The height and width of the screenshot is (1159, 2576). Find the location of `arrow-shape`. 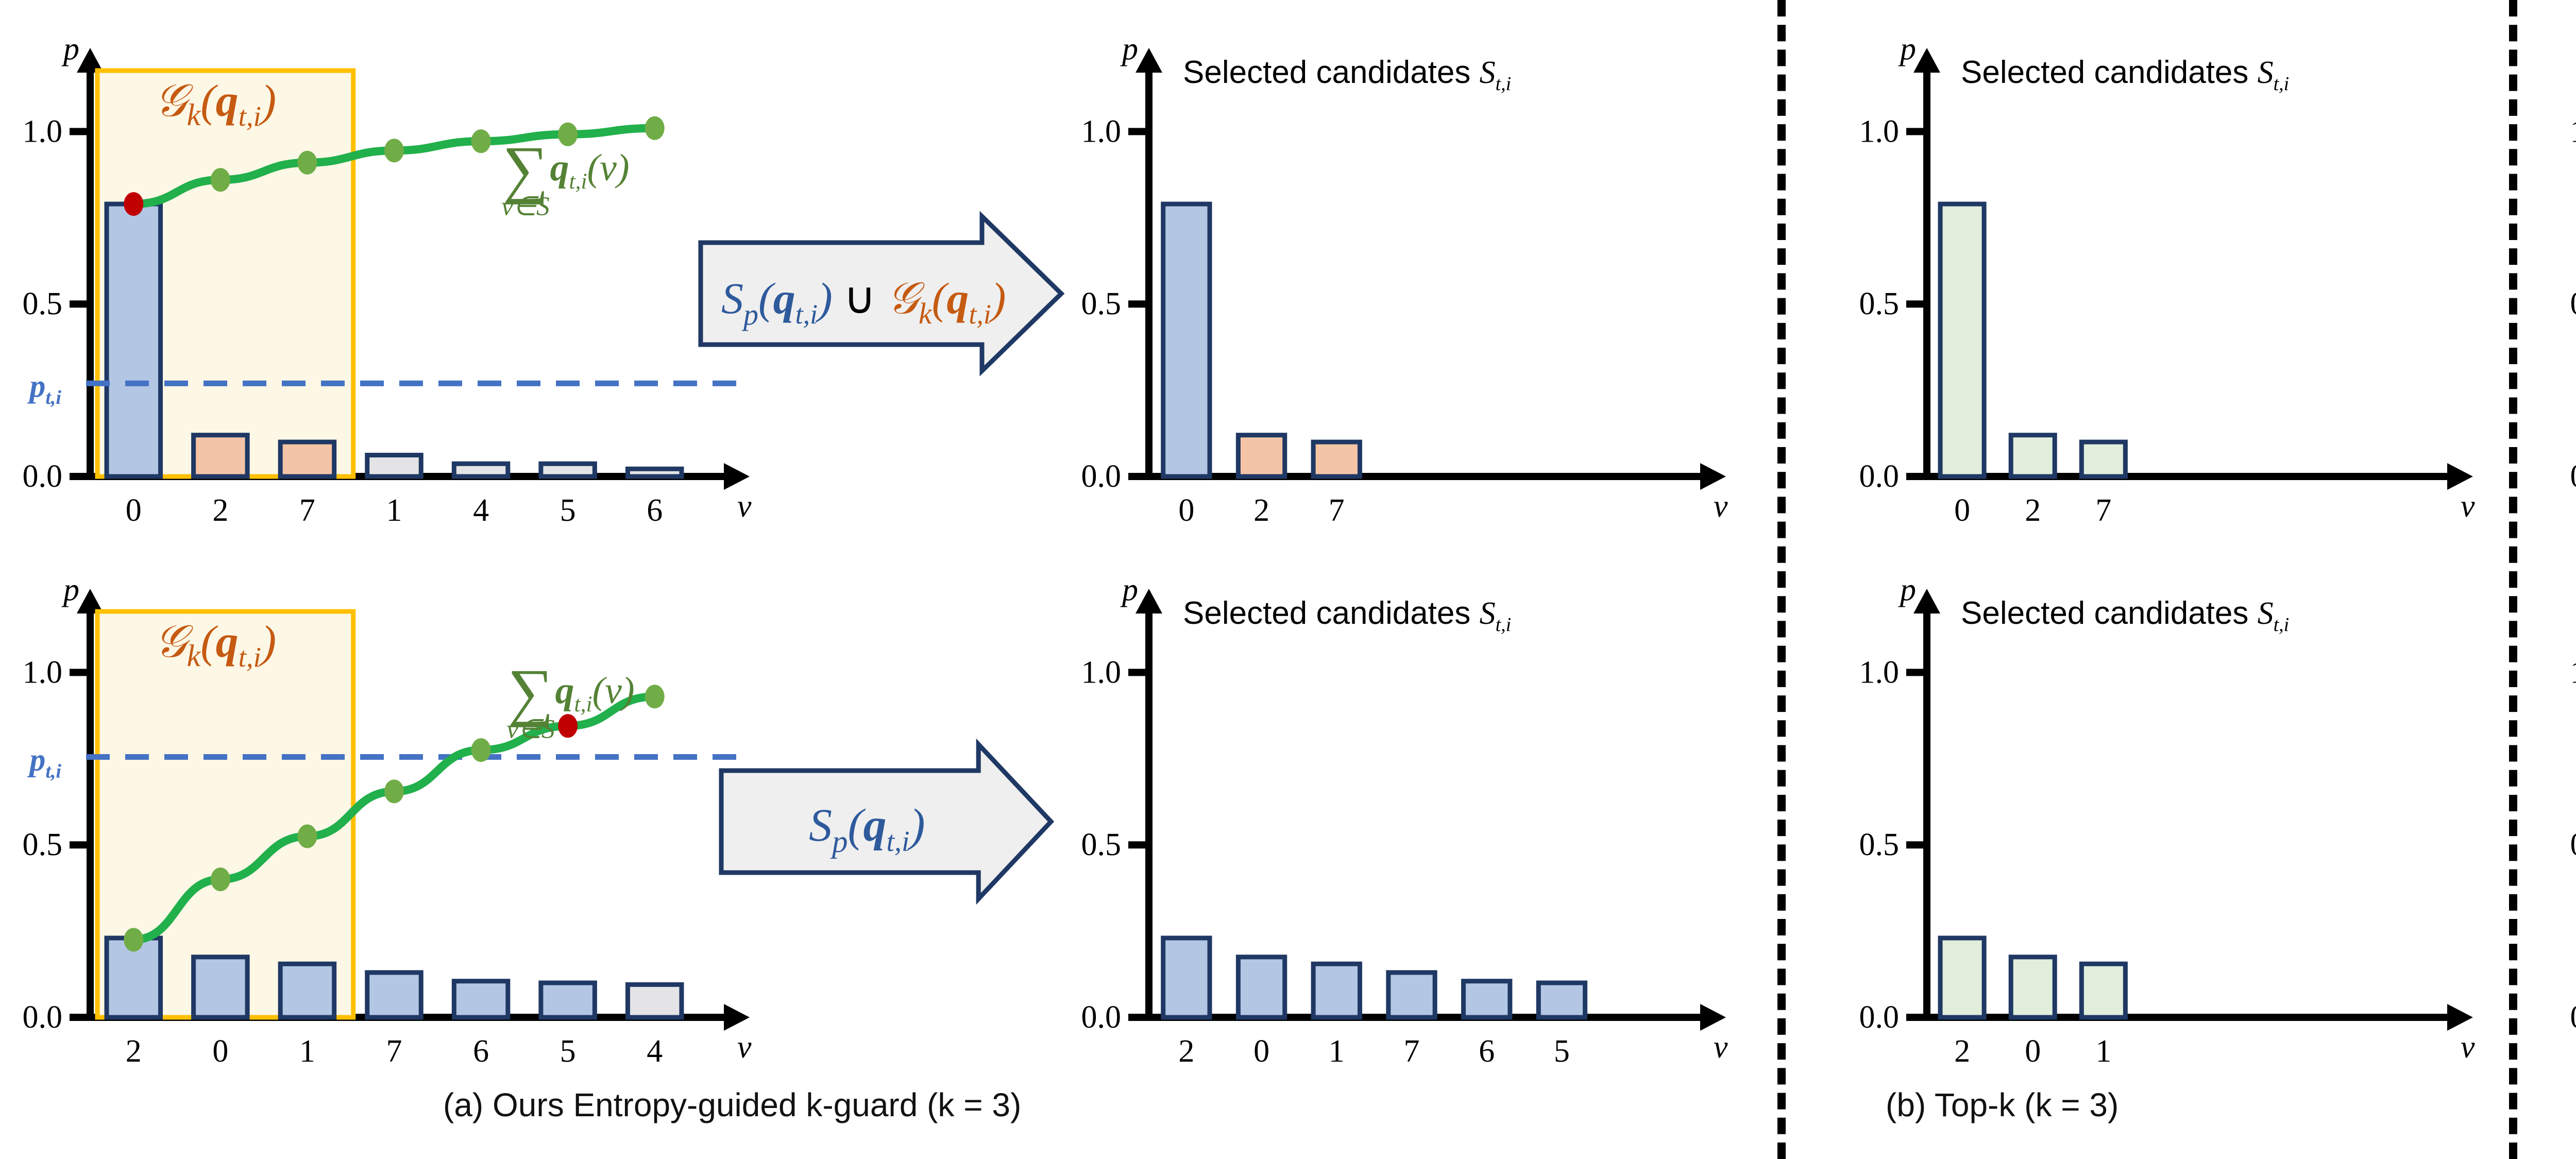

arrow-shape is located at coordinates (881, 294).